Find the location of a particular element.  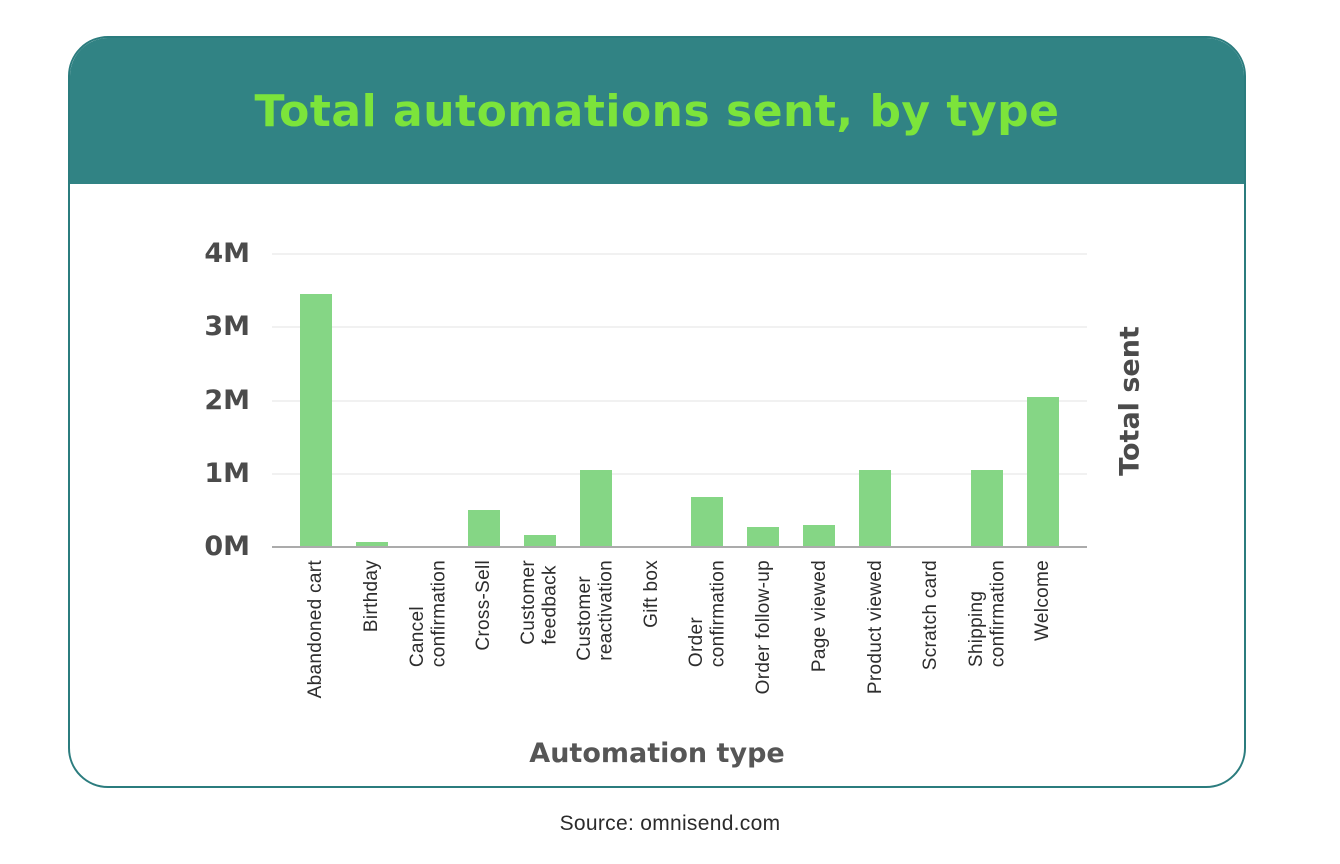

x-tick-slot: Order follow-up is located at coordinates (763, 650).